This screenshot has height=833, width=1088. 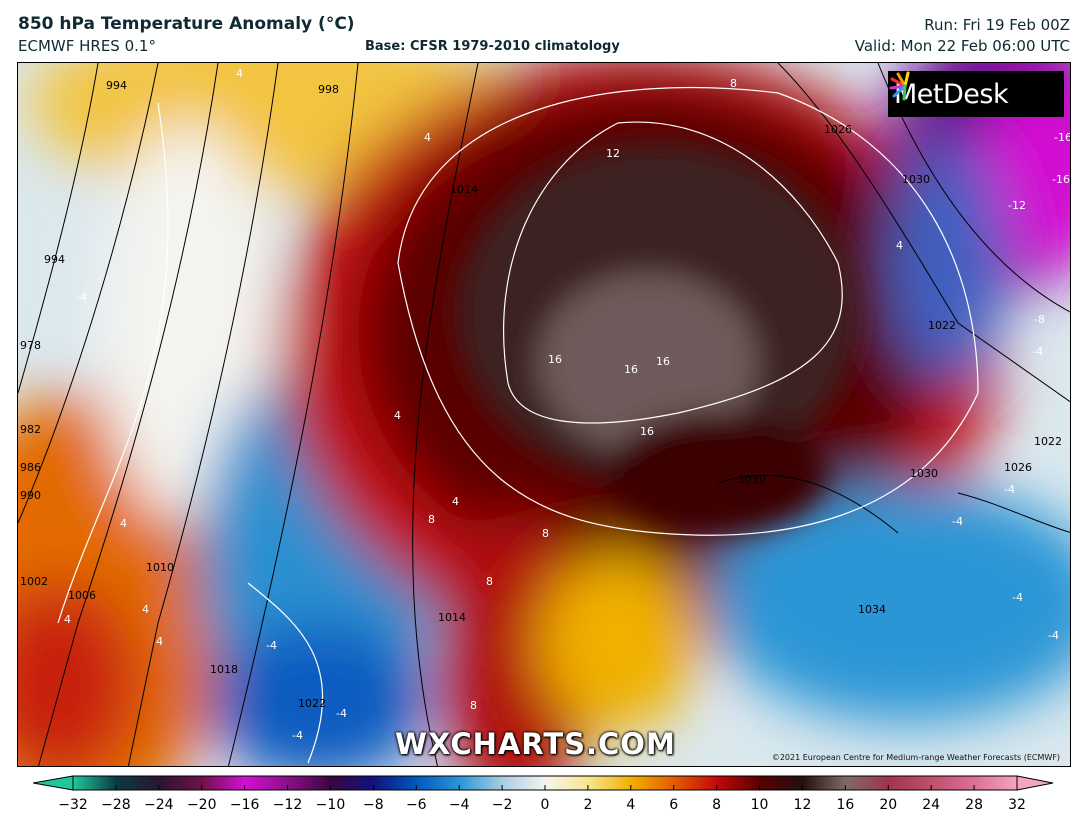 I want to click on model-name: ECMWF HRES 0.1°, so click(x=87, y=46).